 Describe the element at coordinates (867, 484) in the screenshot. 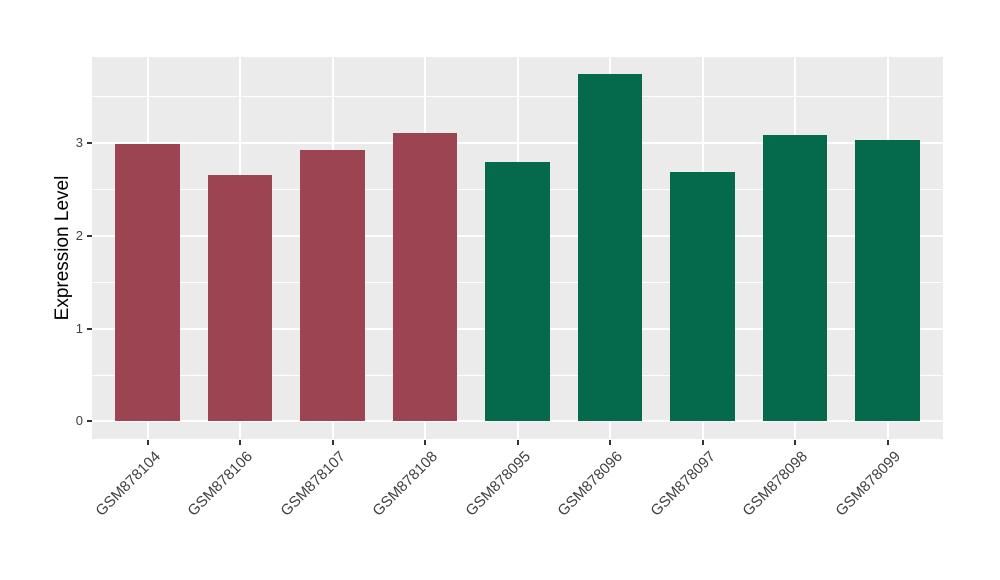

I see `x-tick-label: GSM878099` at that location.